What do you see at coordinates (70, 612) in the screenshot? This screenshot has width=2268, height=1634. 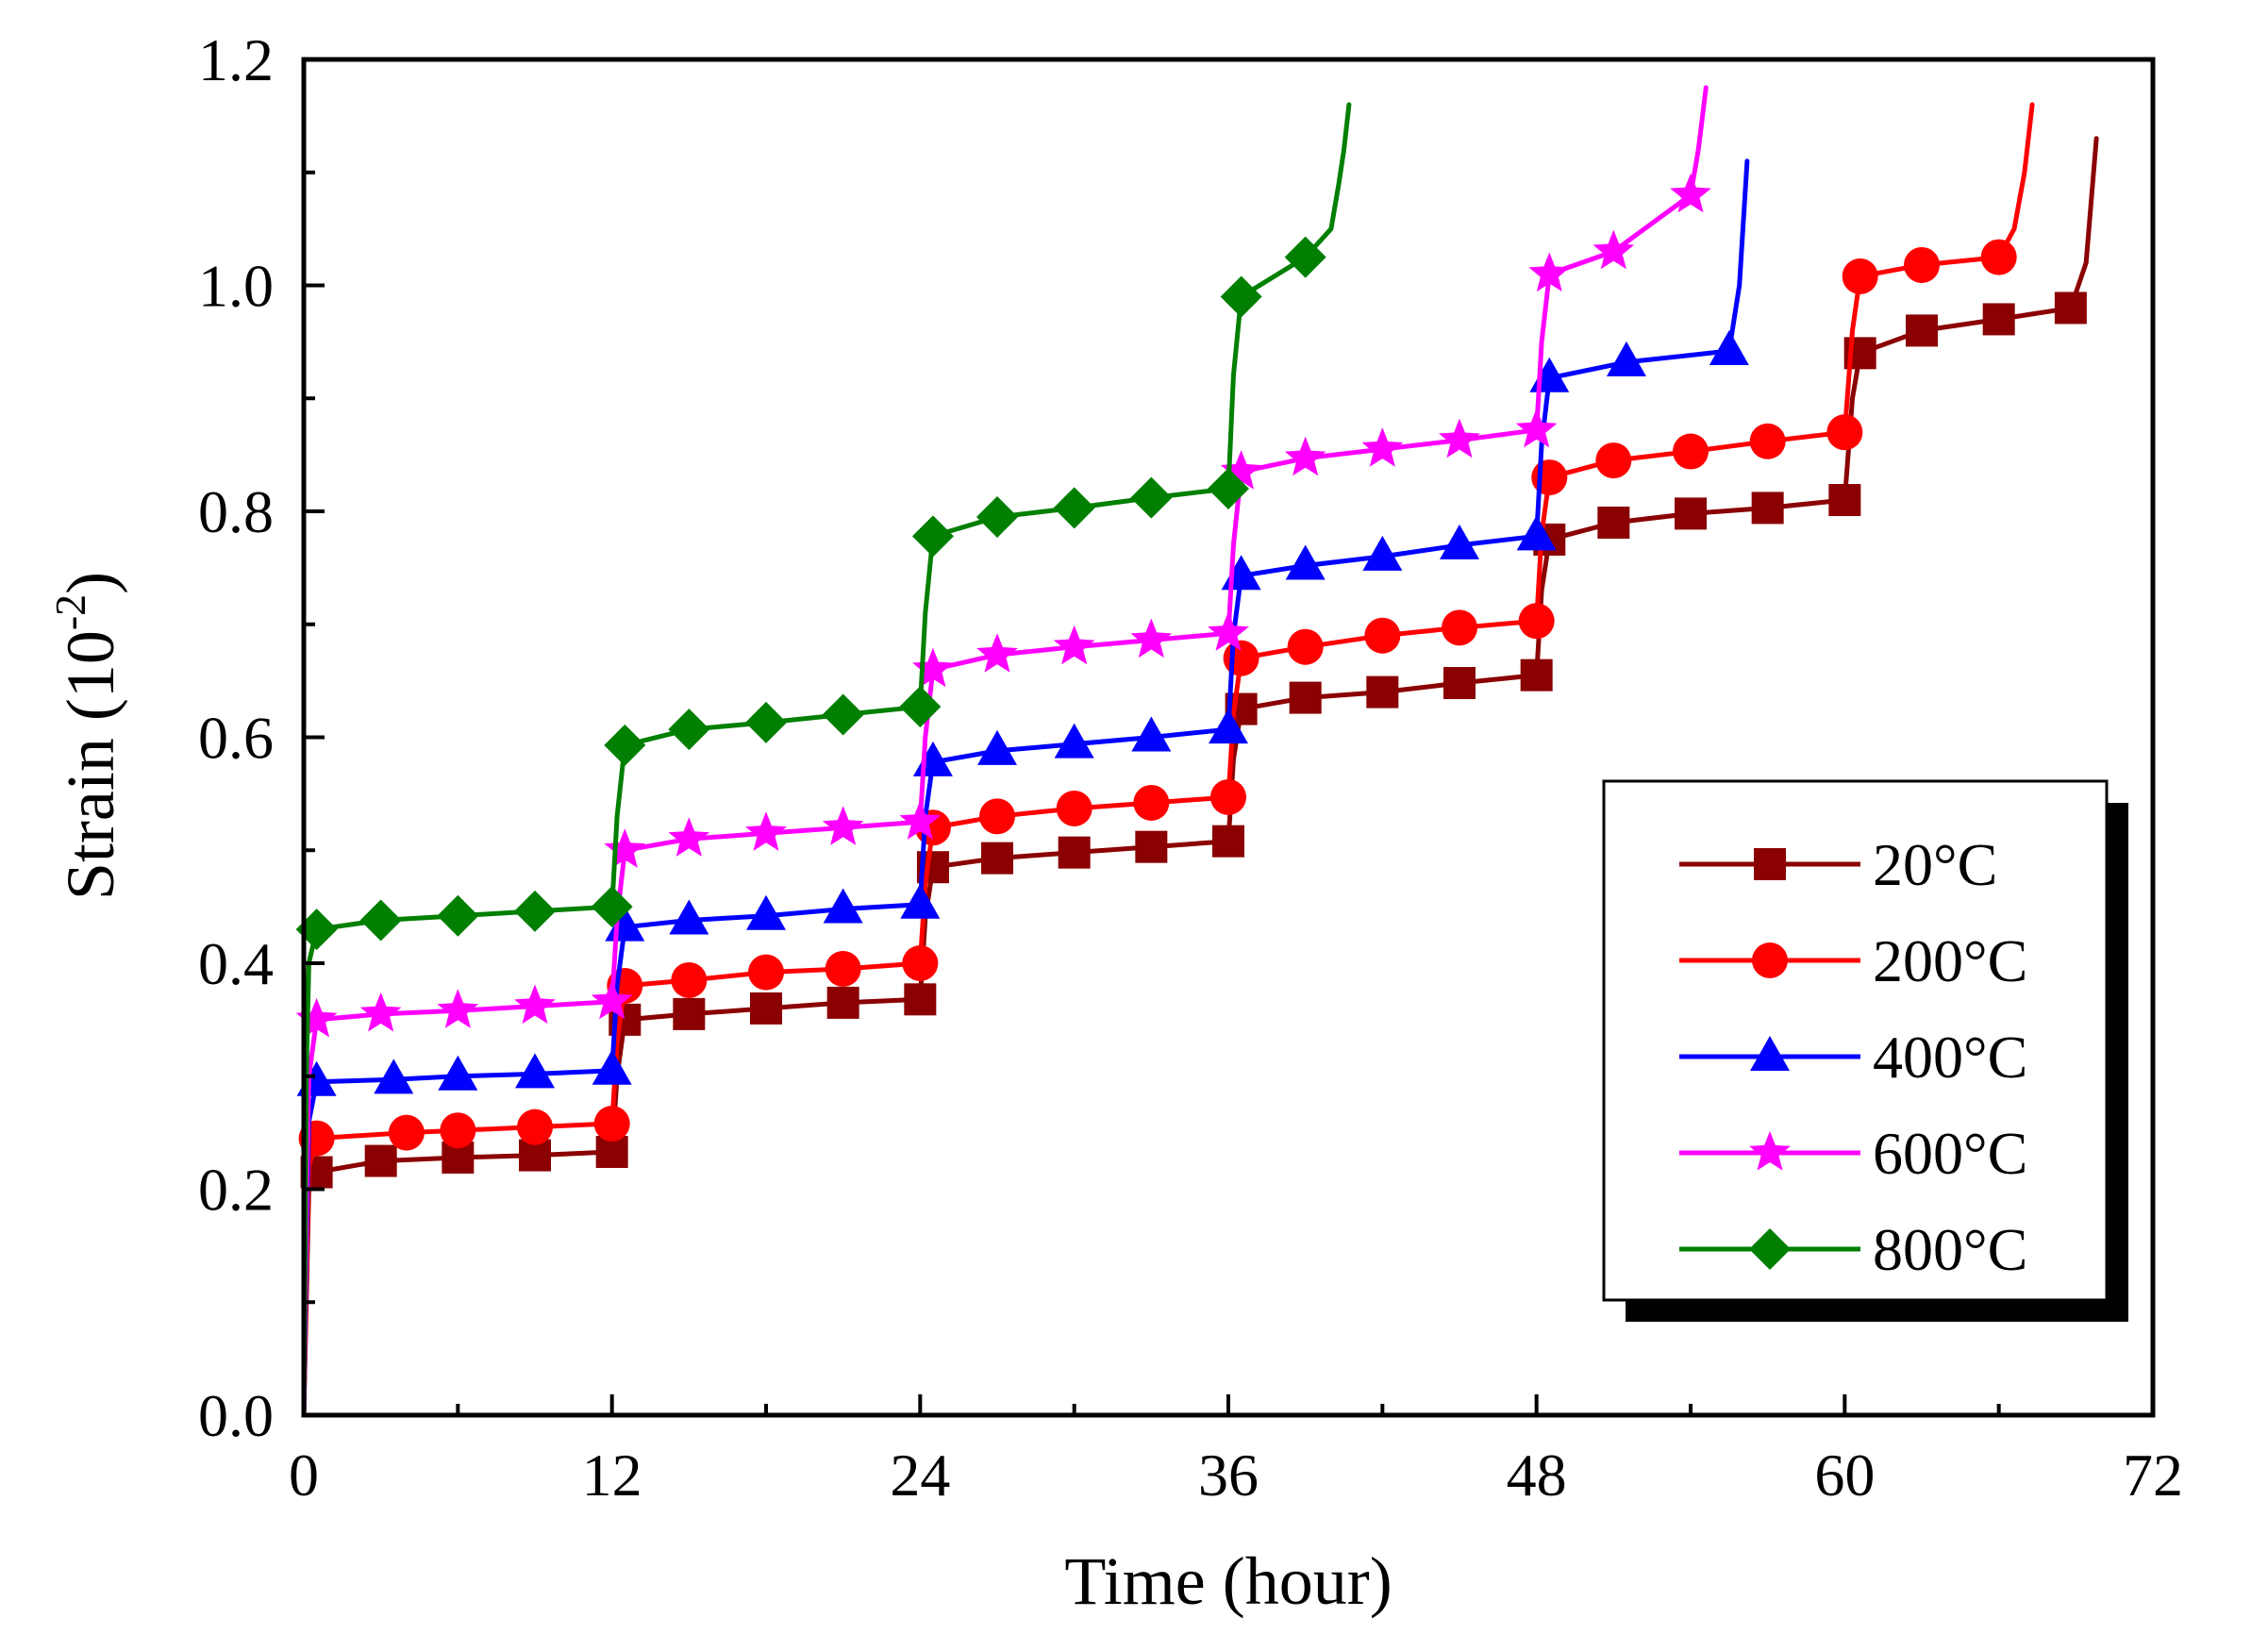 I see `y-axis-title-exponent: -2` at bounding box center [70, 612].